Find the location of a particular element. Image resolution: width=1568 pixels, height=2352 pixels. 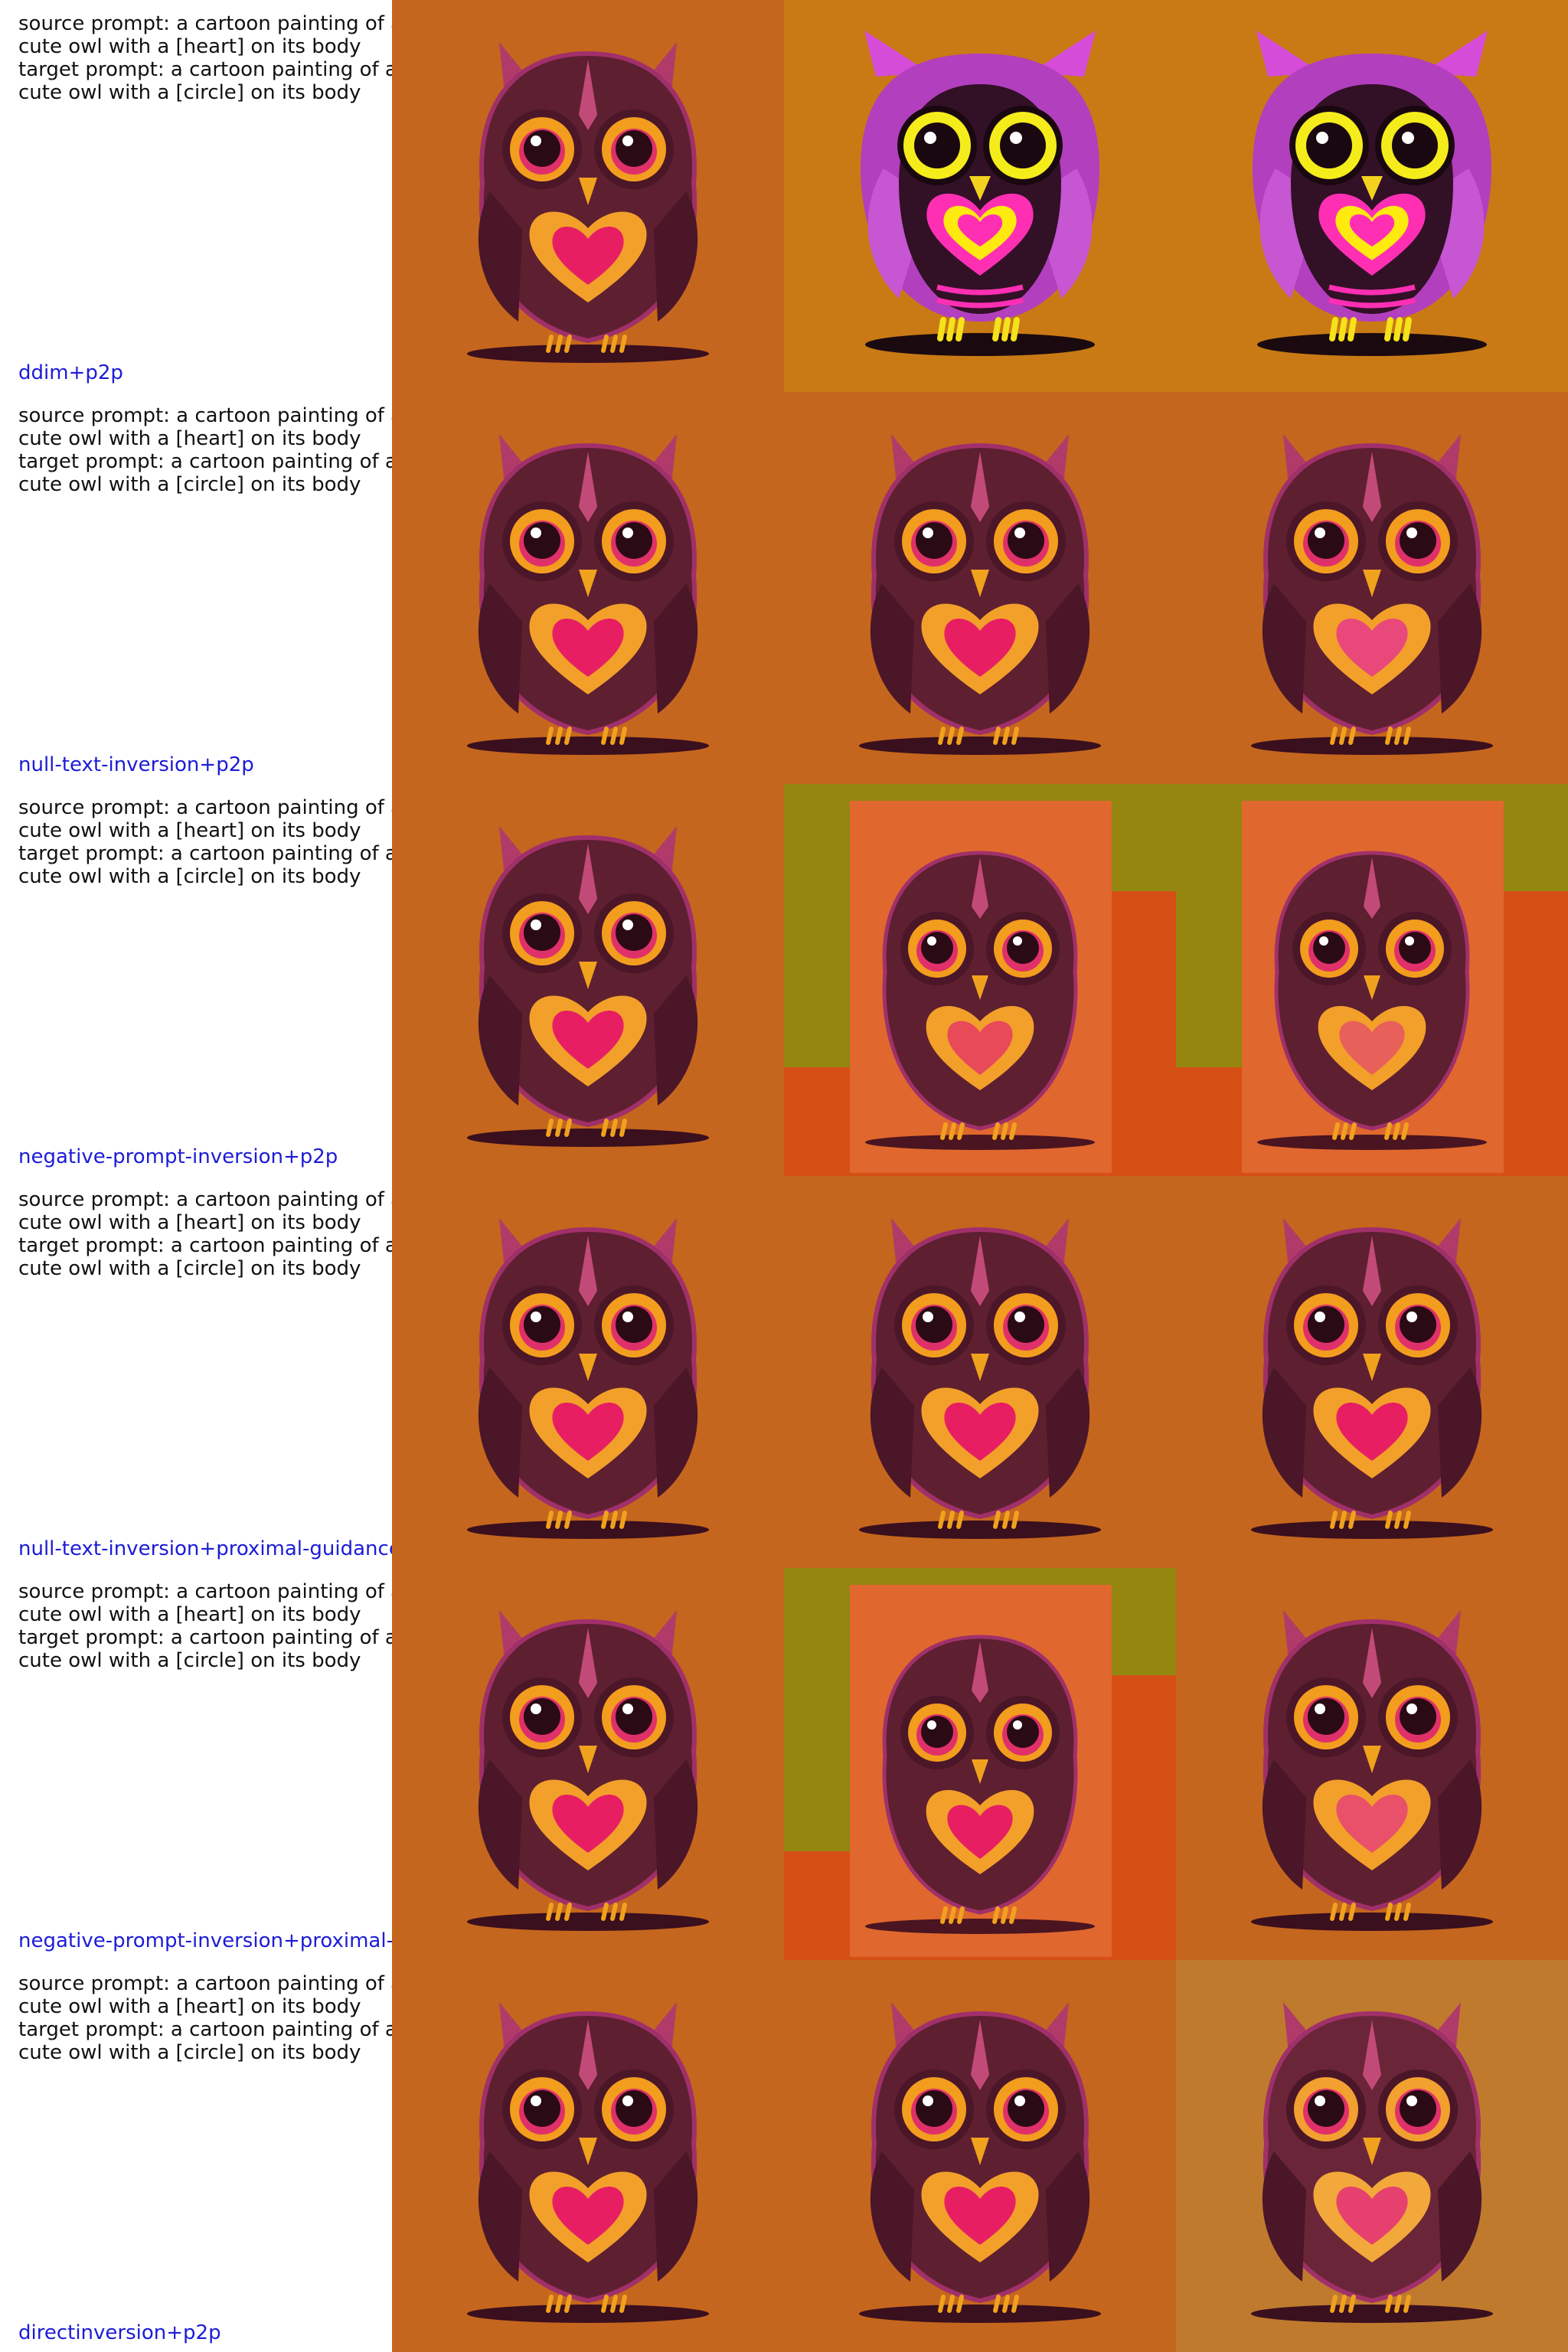

ear-right is located at coordinates (1455, 54).